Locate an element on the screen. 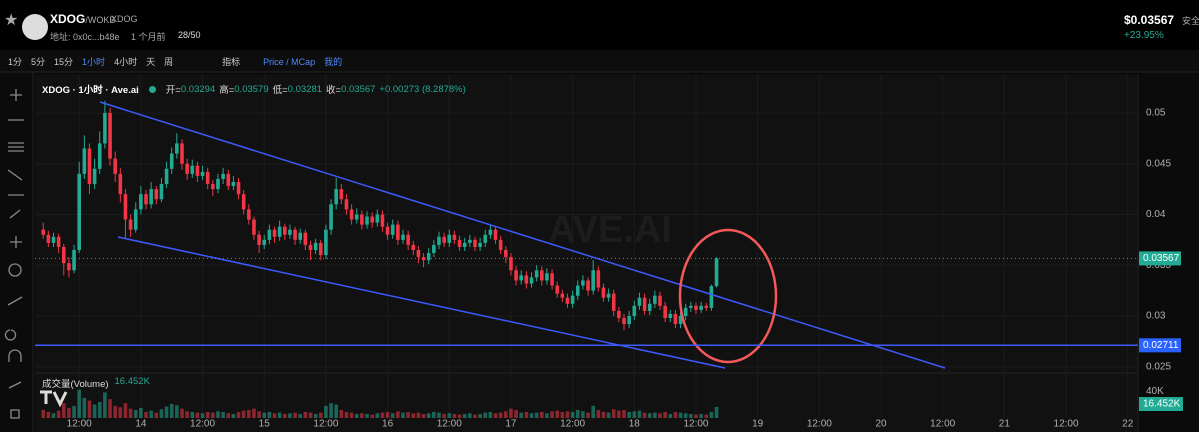 This screenshot has height=432, width=1199. volume-tick-label: 40K is located at coordinates (1155, 391).